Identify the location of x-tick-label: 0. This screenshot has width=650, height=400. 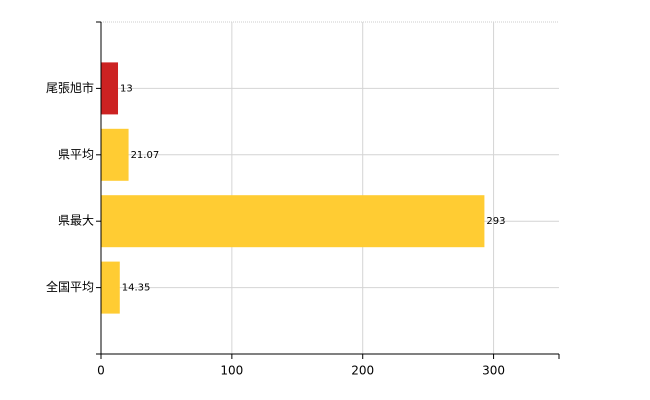
(101, 371).